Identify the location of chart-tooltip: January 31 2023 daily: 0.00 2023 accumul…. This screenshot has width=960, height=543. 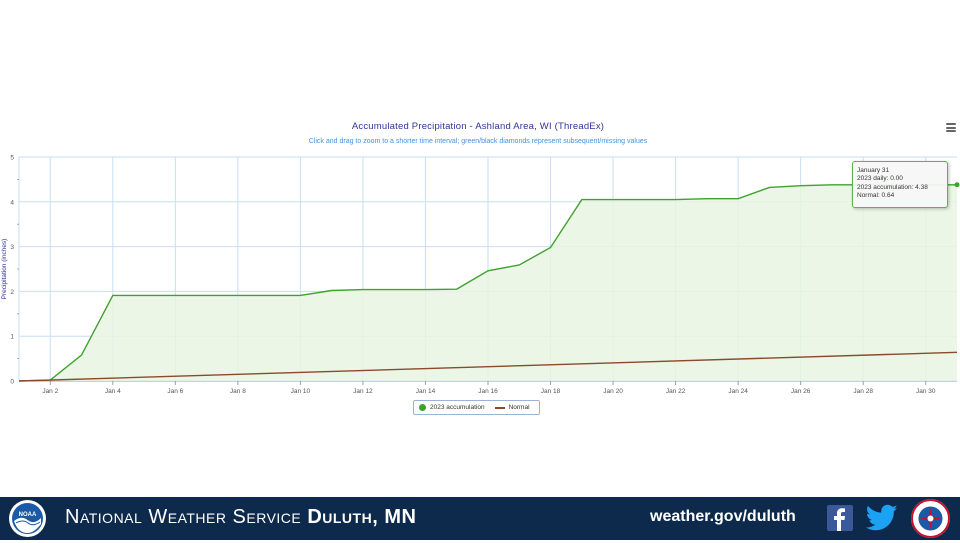
(900, 184).